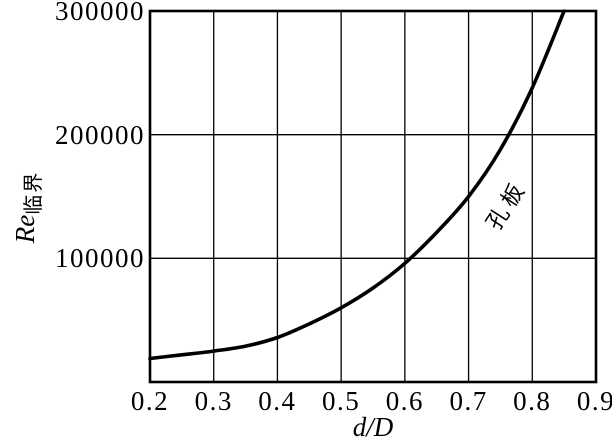 The height and width of the screenshot is (445, 612). What do you see at coordinates (34, 192) in the screenshot?
I see `y-axis-title-subscript: 临界` at bounding box center [34, 192].